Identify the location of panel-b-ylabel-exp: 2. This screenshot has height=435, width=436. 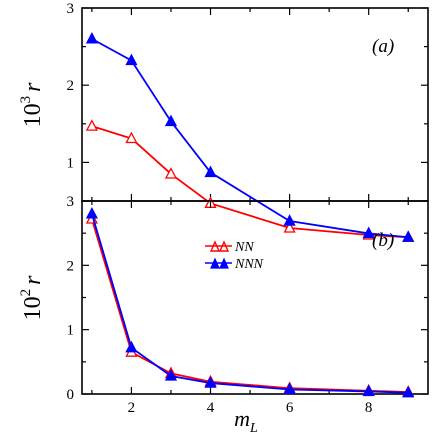
(26, 293).